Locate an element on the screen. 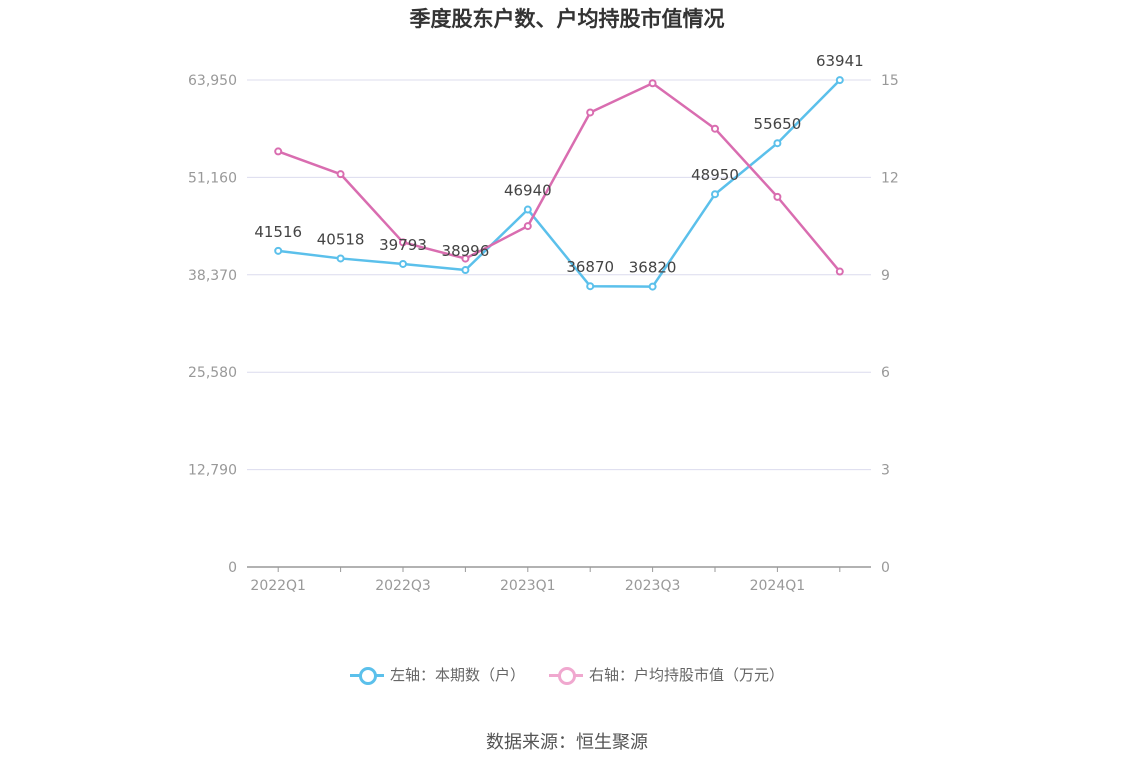 The width and height of the screenshot is (1134, 766). x-axis-tick-label: 2023Q1 is located at coordinates (528, 586).